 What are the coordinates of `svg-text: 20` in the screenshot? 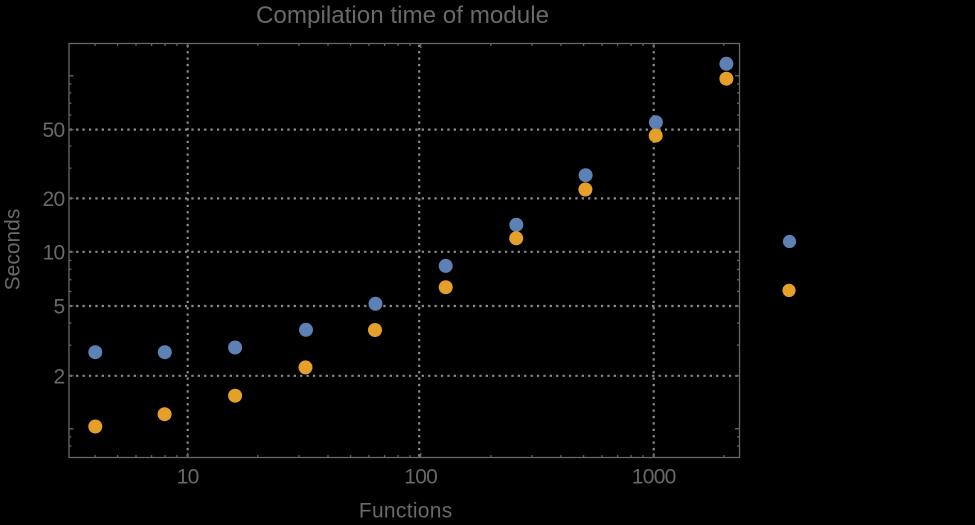 It's located at (54, 199).